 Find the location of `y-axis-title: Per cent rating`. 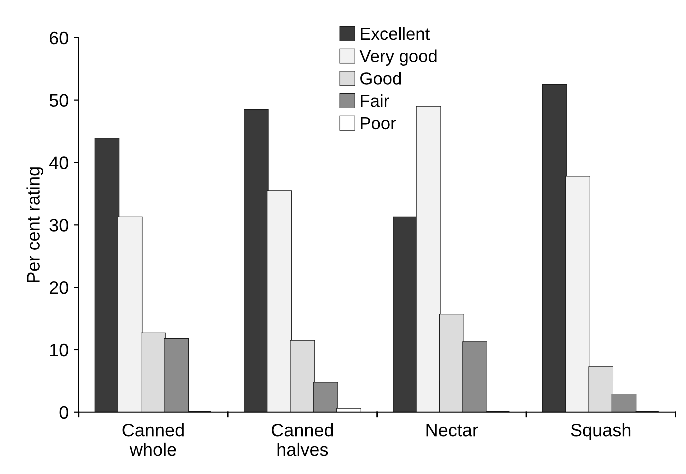

y-axis-title: Per cent rating is located at coordinates (35, 225).